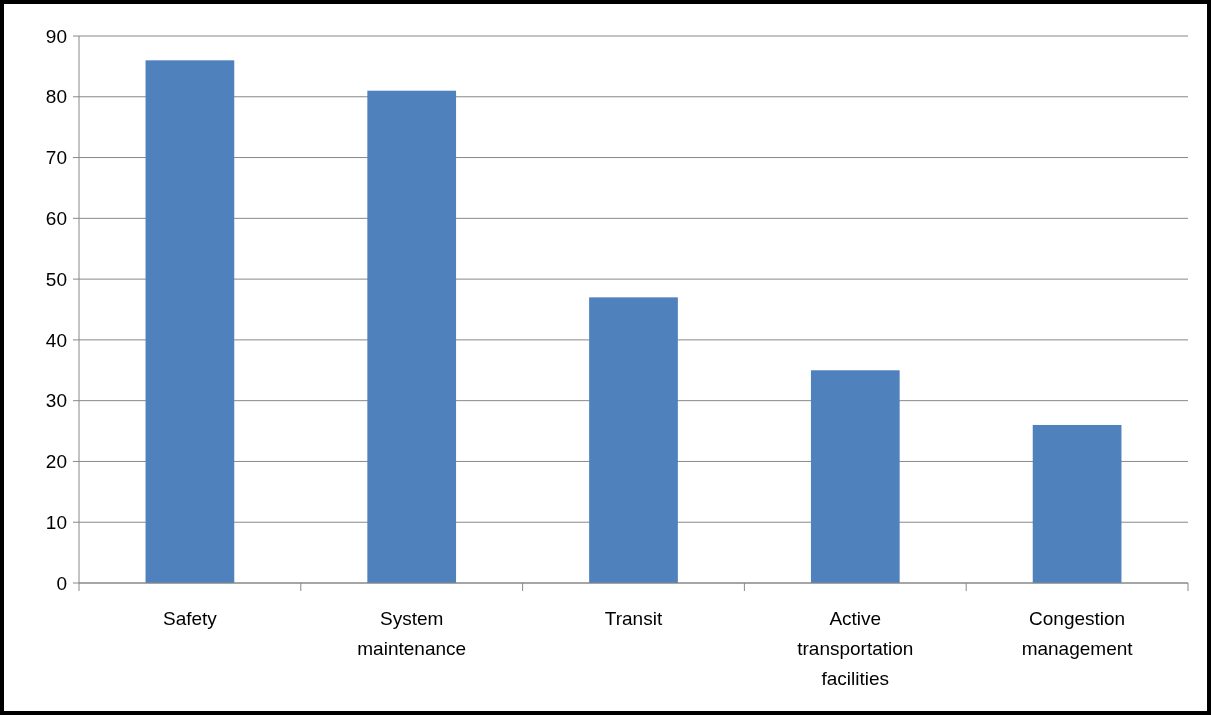  I want to click on y-tick-label: 10, so click(56, 522).